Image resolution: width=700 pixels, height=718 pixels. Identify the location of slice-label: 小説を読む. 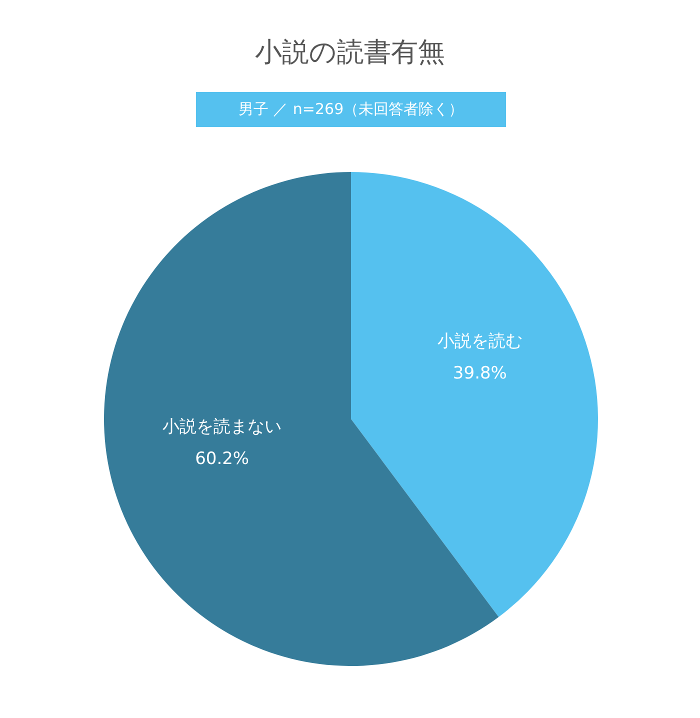
(479, 342).